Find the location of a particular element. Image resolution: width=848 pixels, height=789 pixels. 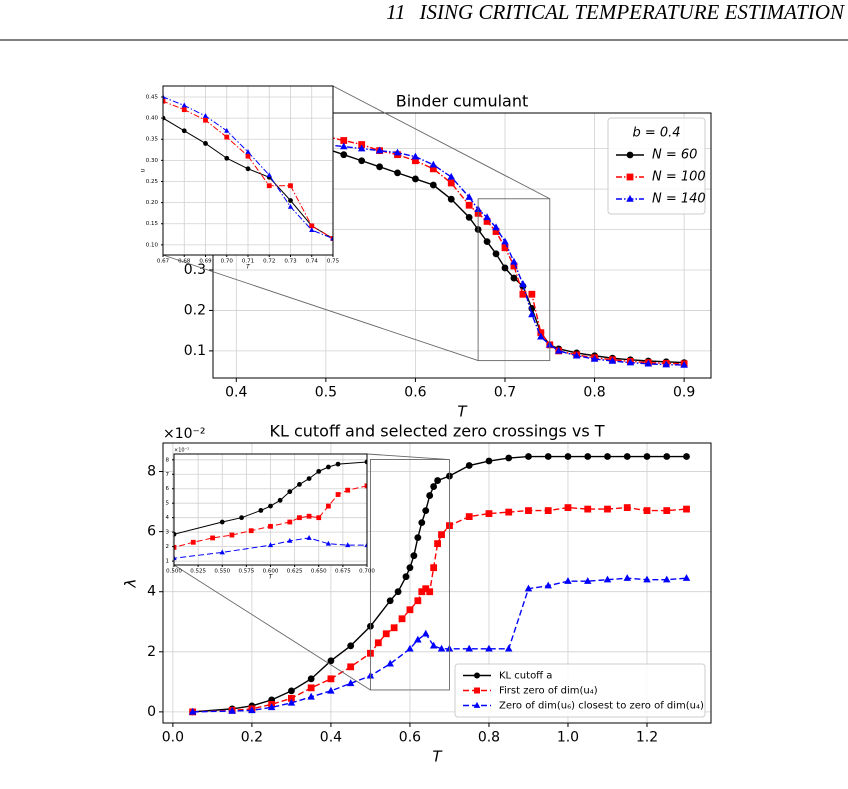

y-tick-label: 0 is located at coordinates (151, 712).